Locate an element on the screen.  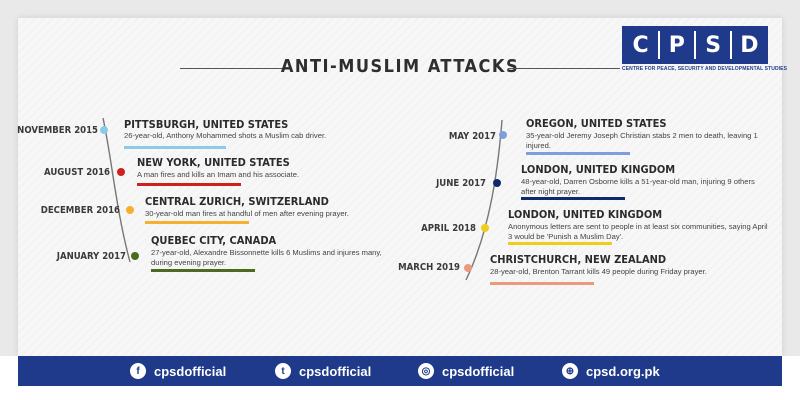
event-place: PITTSBURGH, UNITED STATES is located at coordinates (206, 124).